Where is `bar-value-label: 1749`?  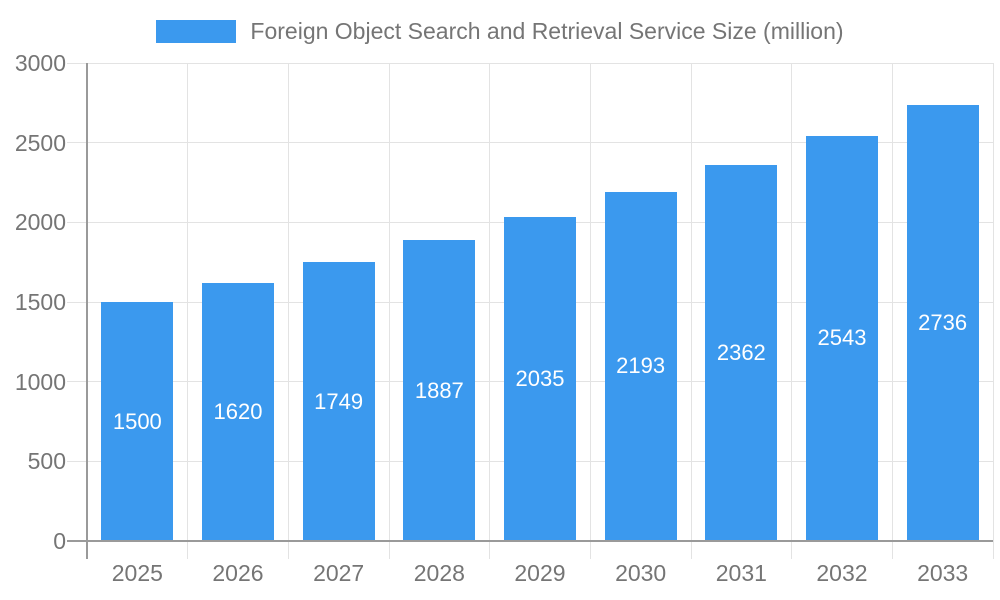 bar-value-label: 1749 is located at coordinates (339, 401).